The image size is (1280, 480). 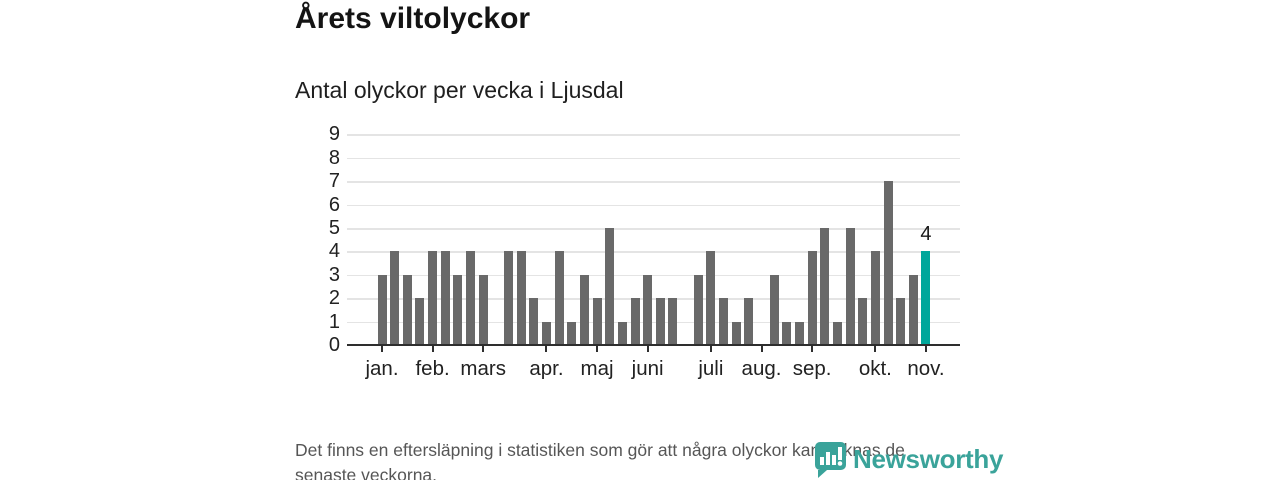 What do you see at coordinates (334, 204) in the screenshot?
I see `y-tick-label-6: 6` at bounding box center [334, 204].